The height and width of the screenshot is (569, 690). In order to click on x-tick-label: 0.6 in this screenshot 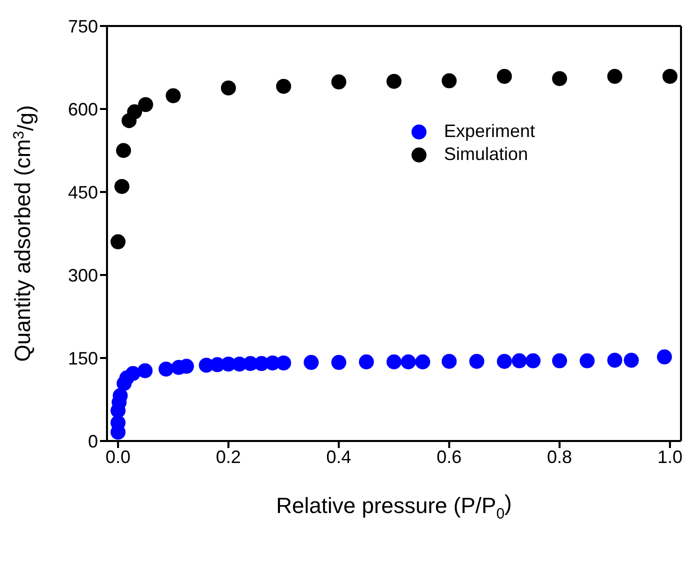, I will do `click(449, 456)`.